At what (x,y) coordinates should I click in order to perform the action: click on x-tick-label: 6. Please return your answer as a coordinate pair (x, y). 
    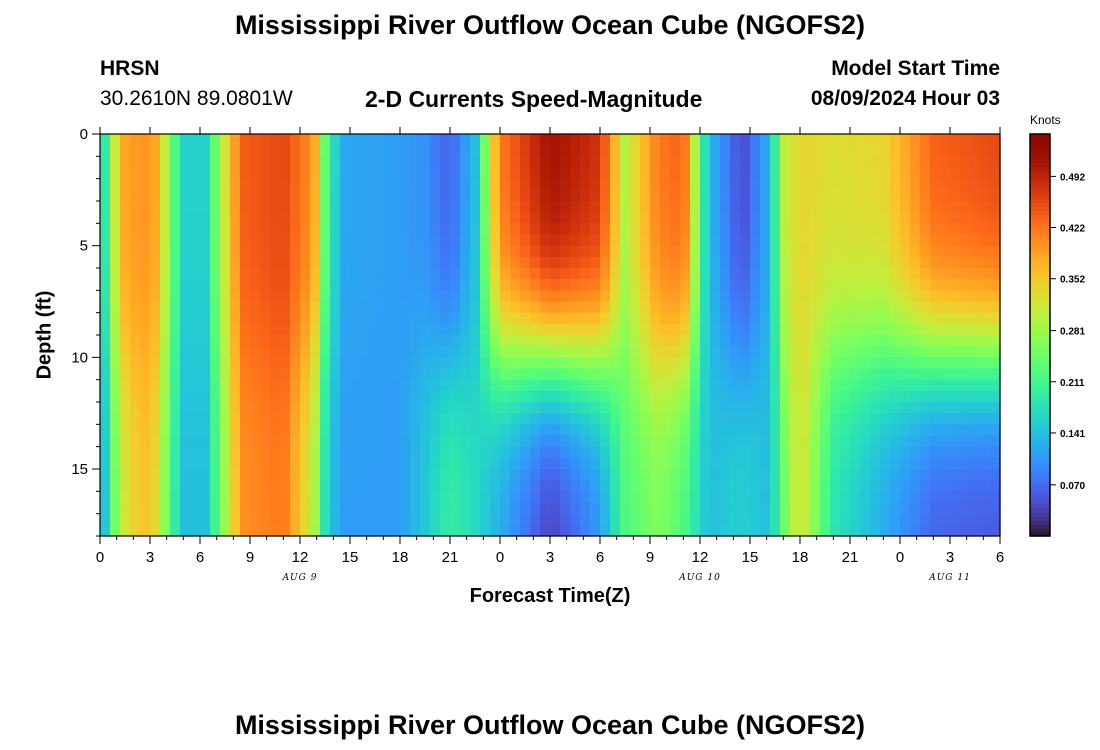
    Looking at the image, I should click on (600, 557).